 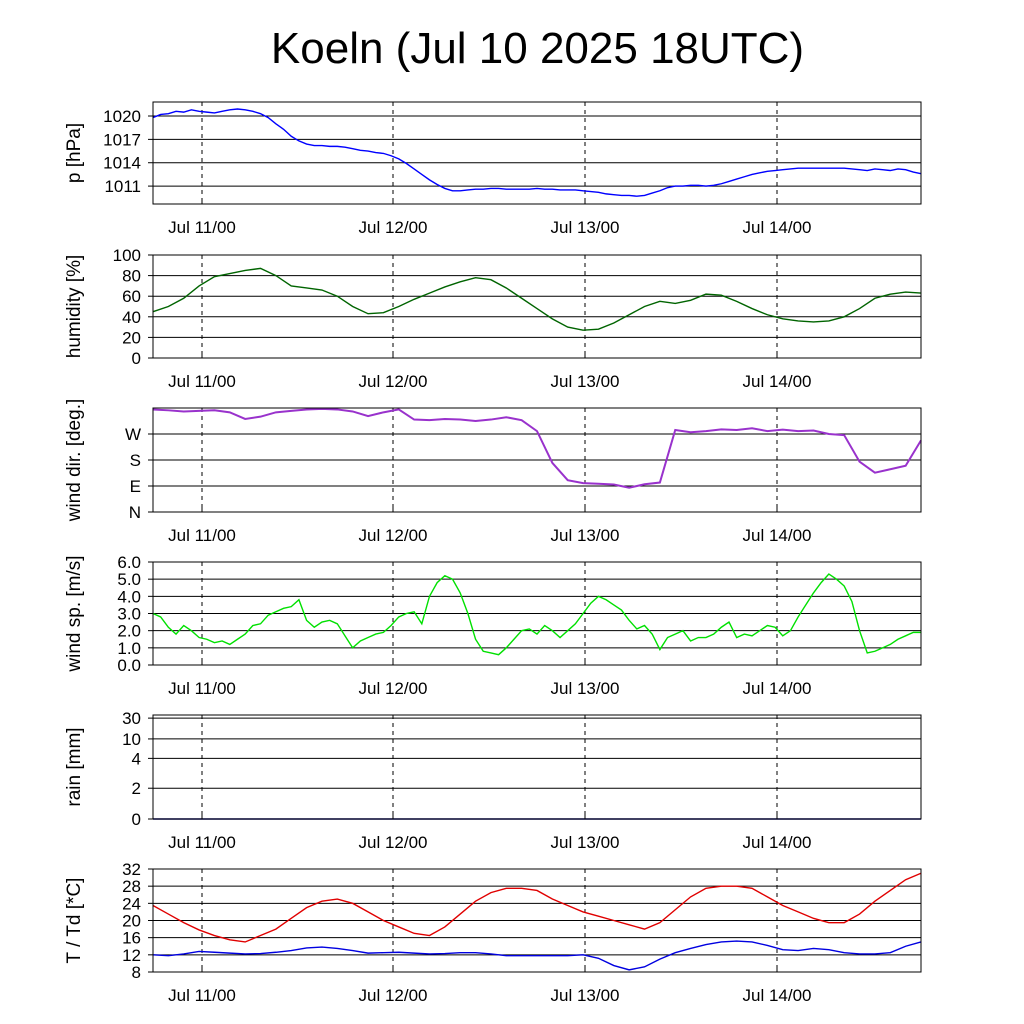 I want to click on y-tick-label: E, so click(x=135, y=486).